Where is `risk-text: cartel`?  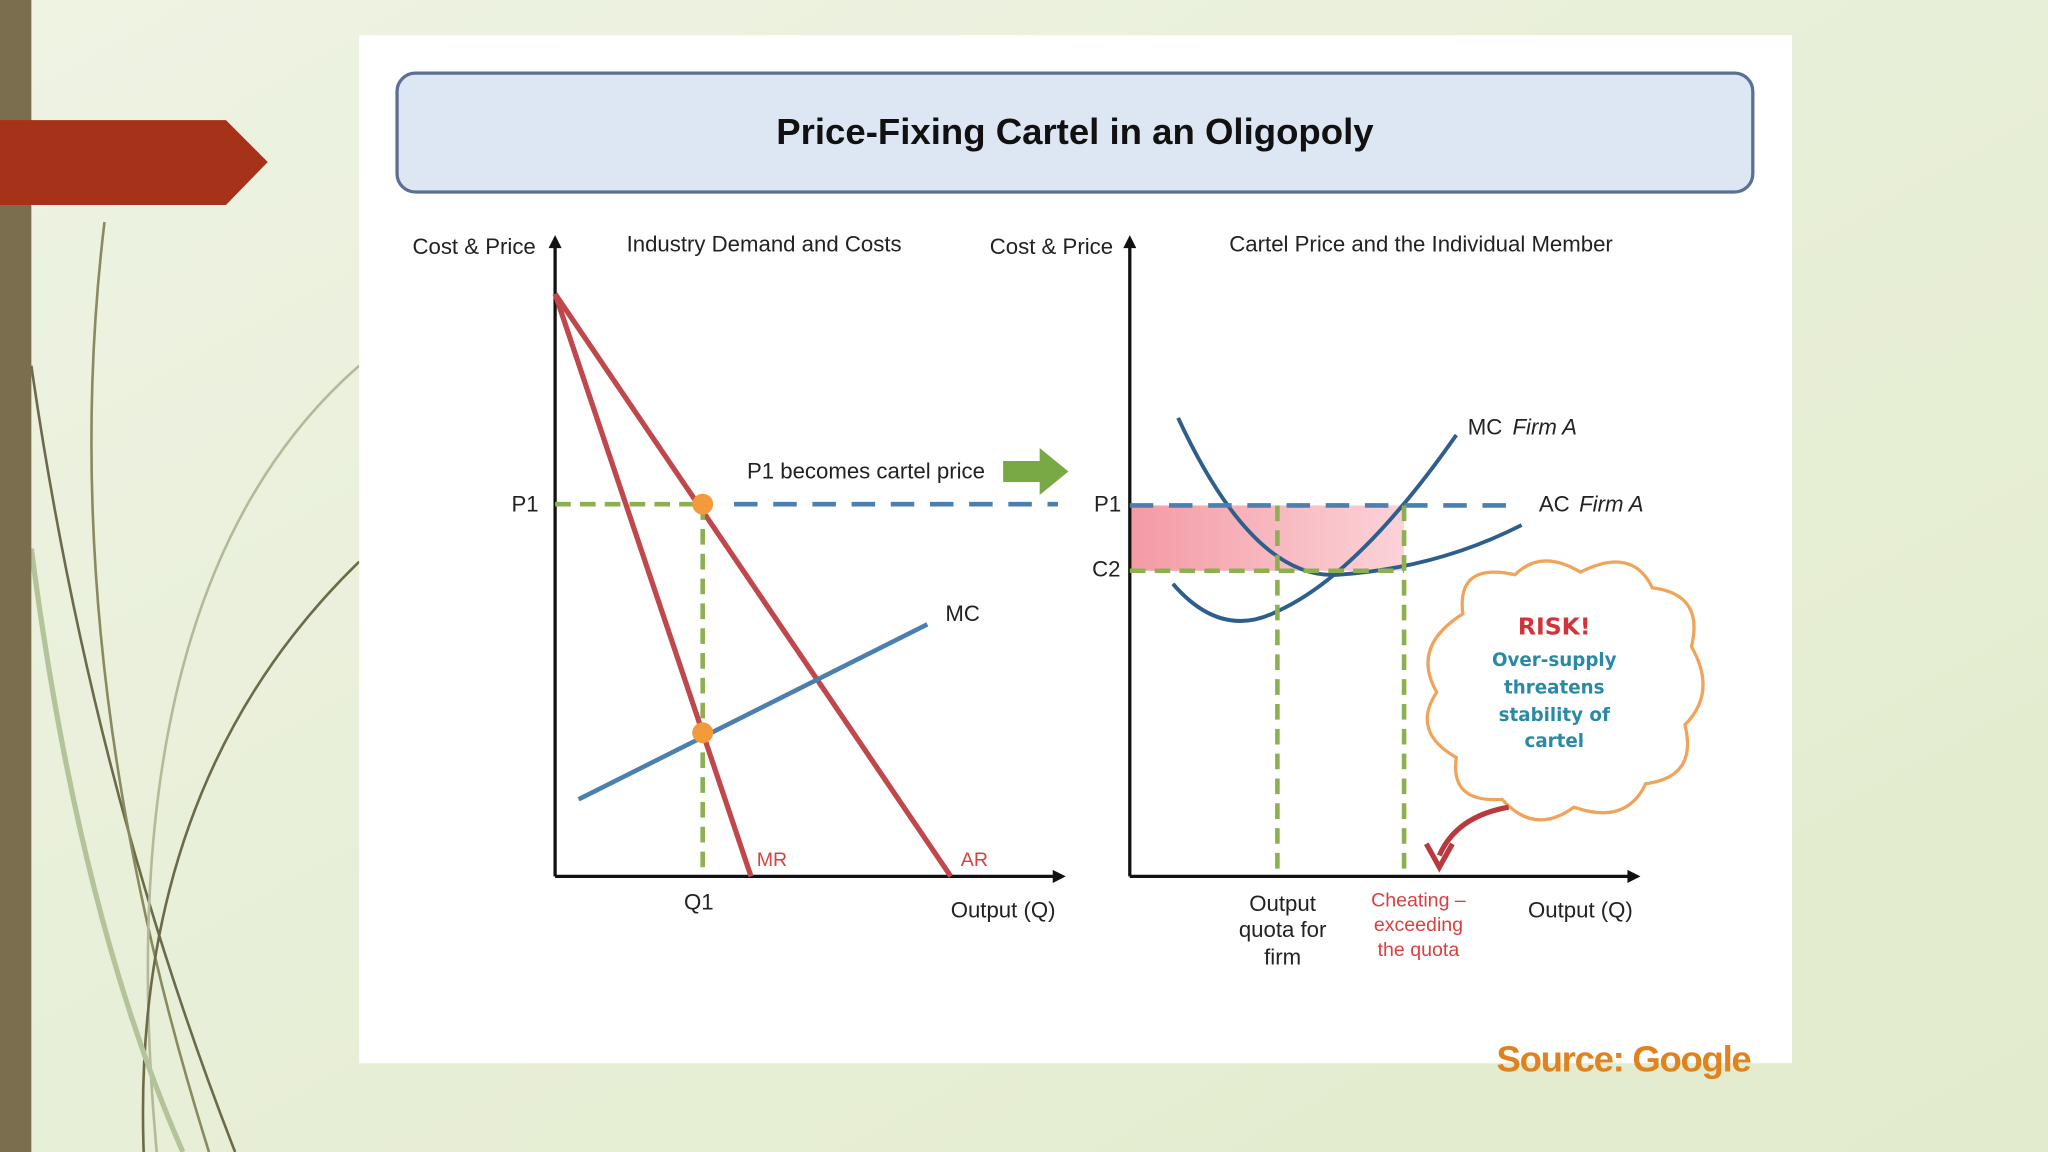
risk-text: cartel is located at coordinates (1555, 741).